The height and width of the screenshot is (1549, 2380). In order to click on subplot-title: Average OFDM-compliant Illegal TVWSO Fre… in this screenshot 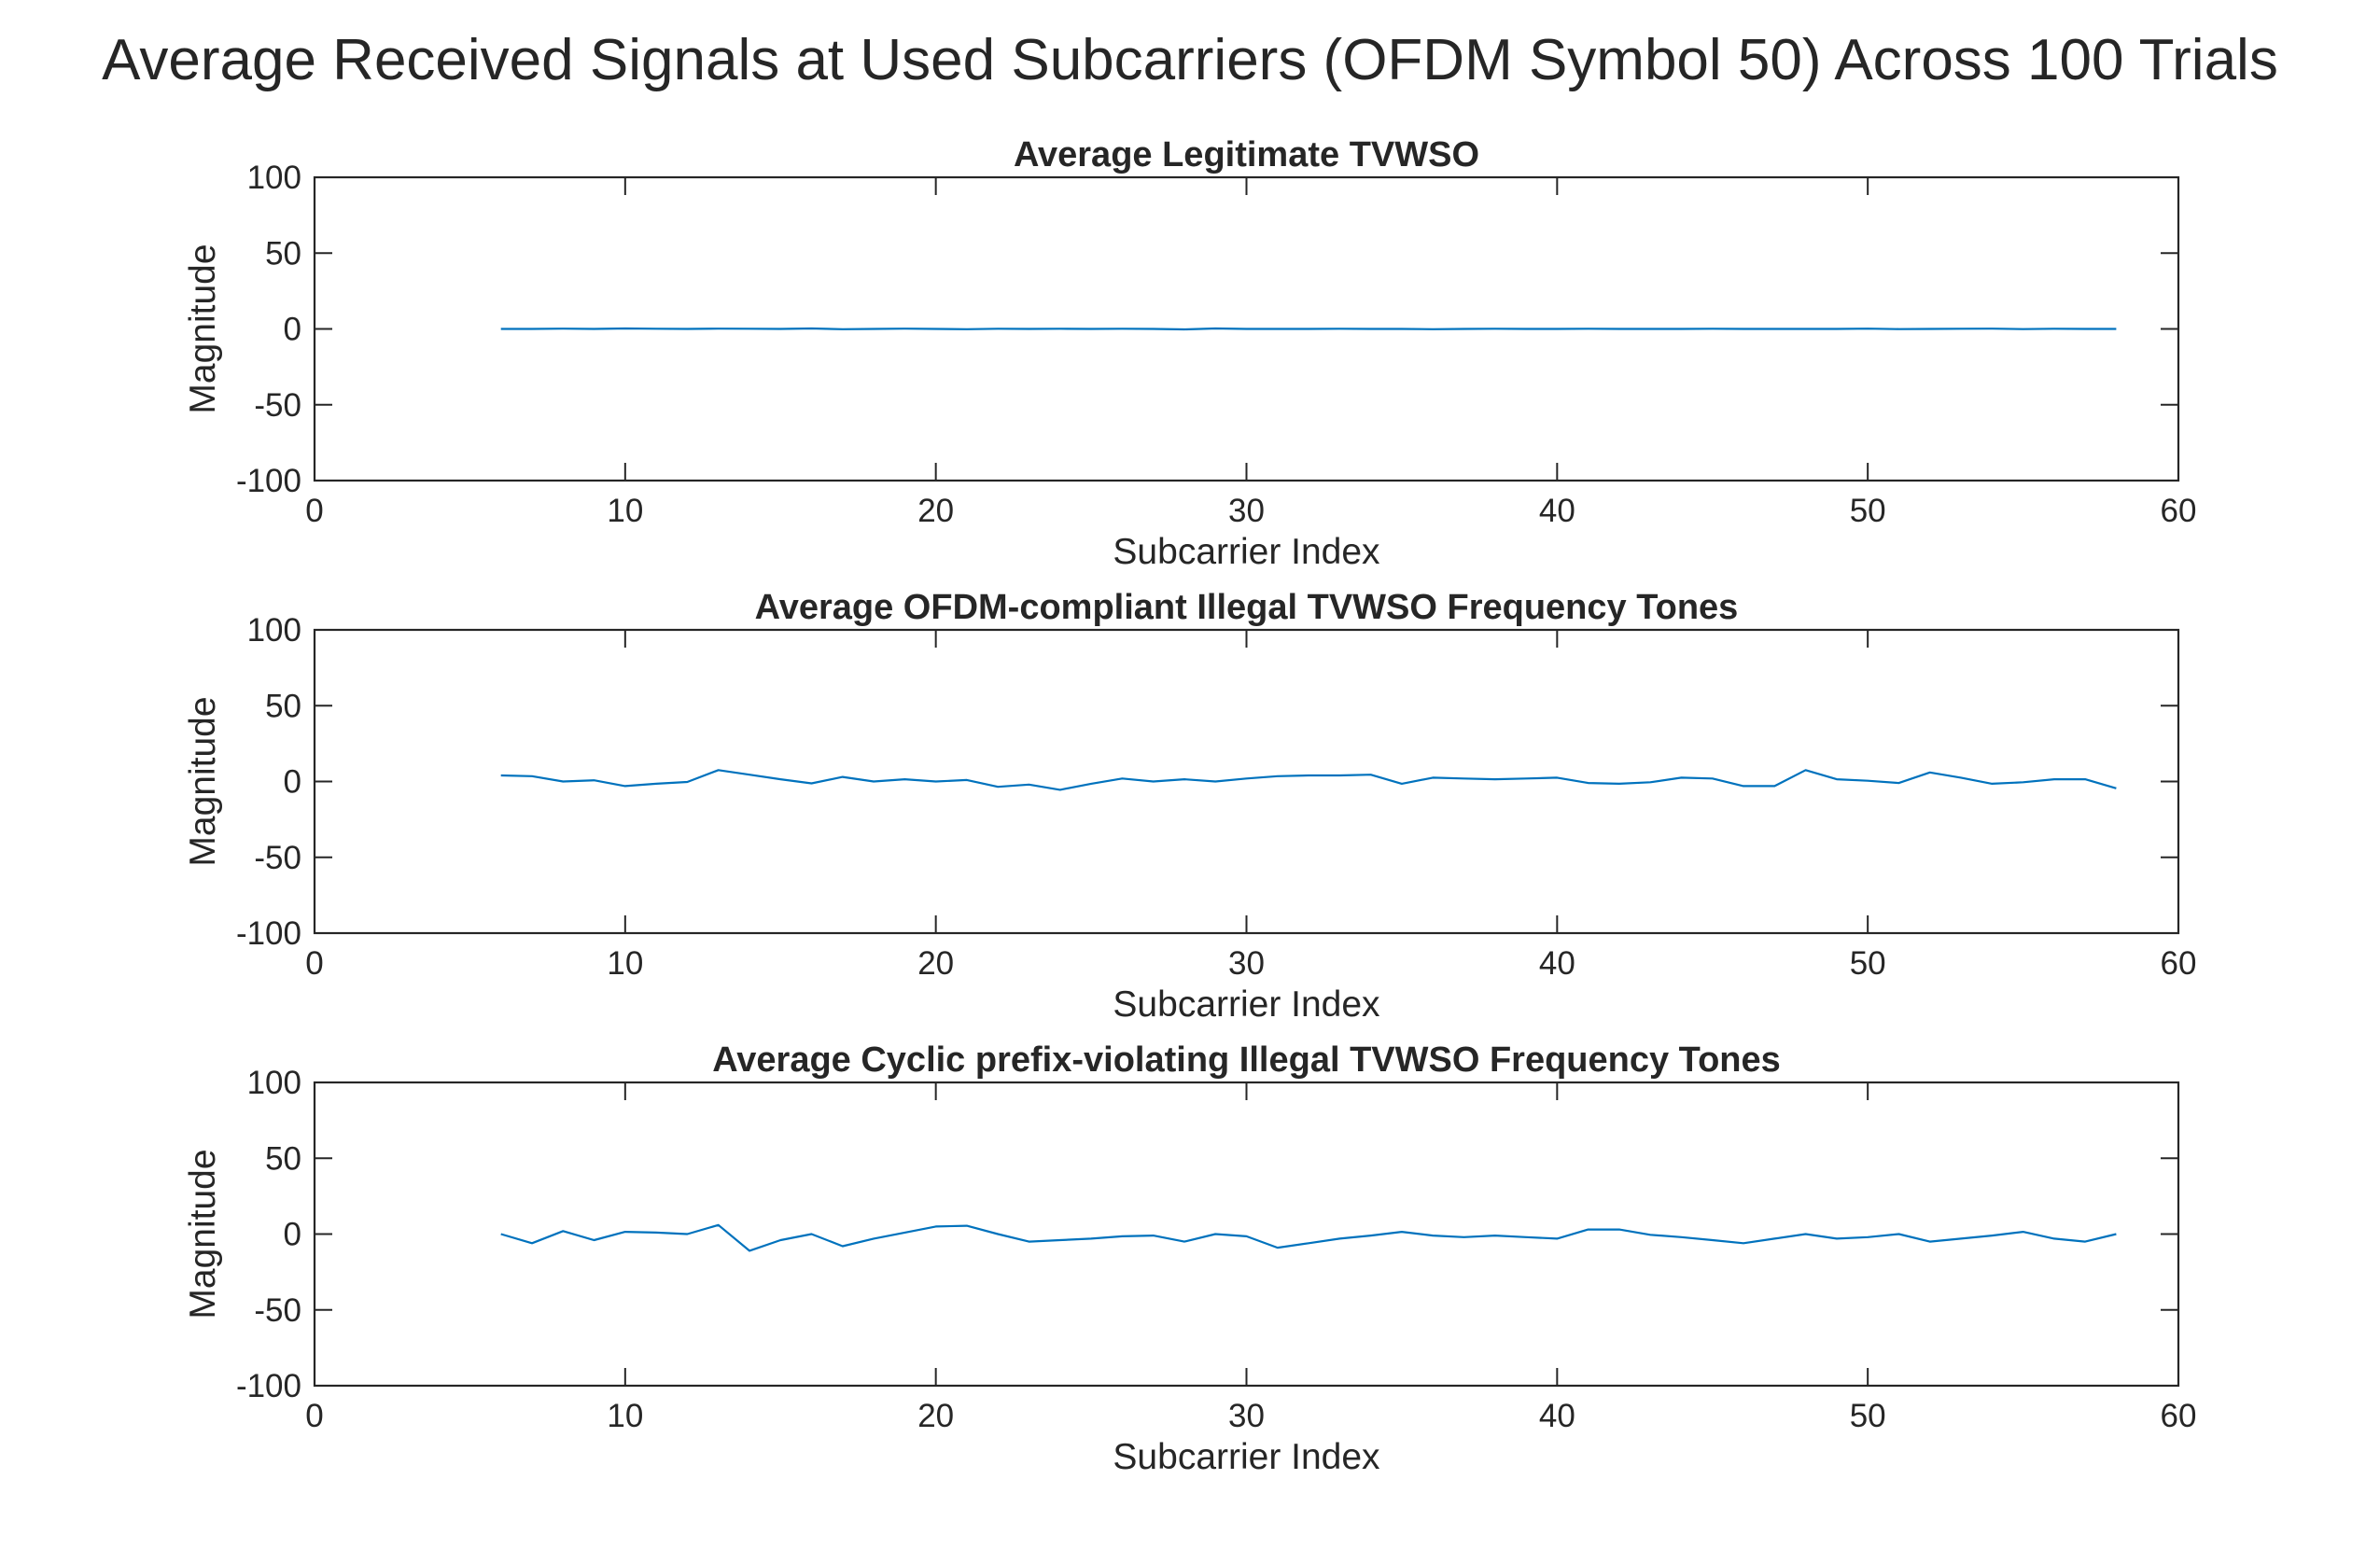, I will do `click(1247, 607)`.